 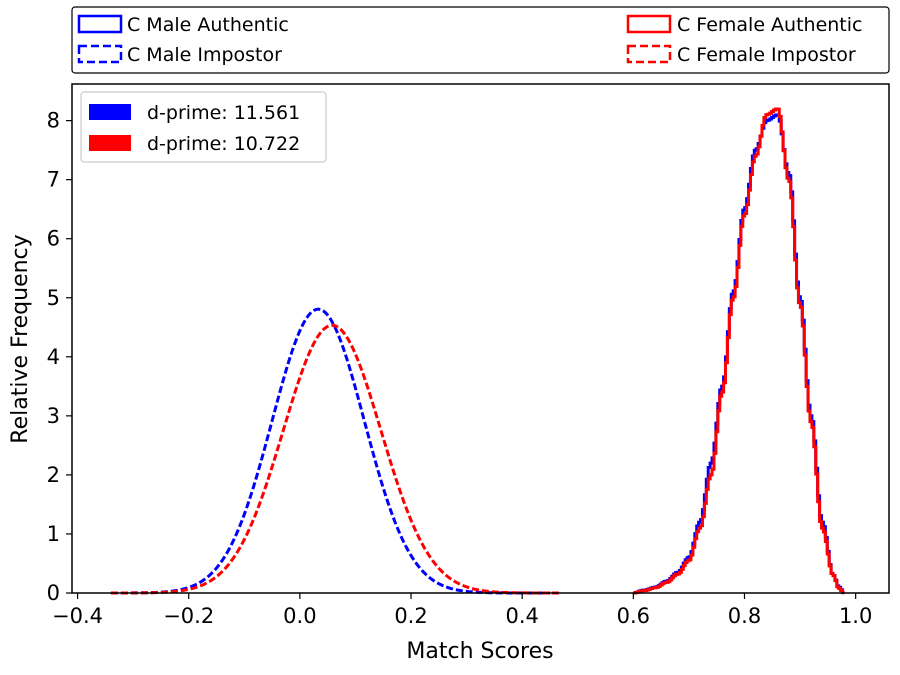 I want to click on x-tick-label: −0.2, so click(x=188, y=616).